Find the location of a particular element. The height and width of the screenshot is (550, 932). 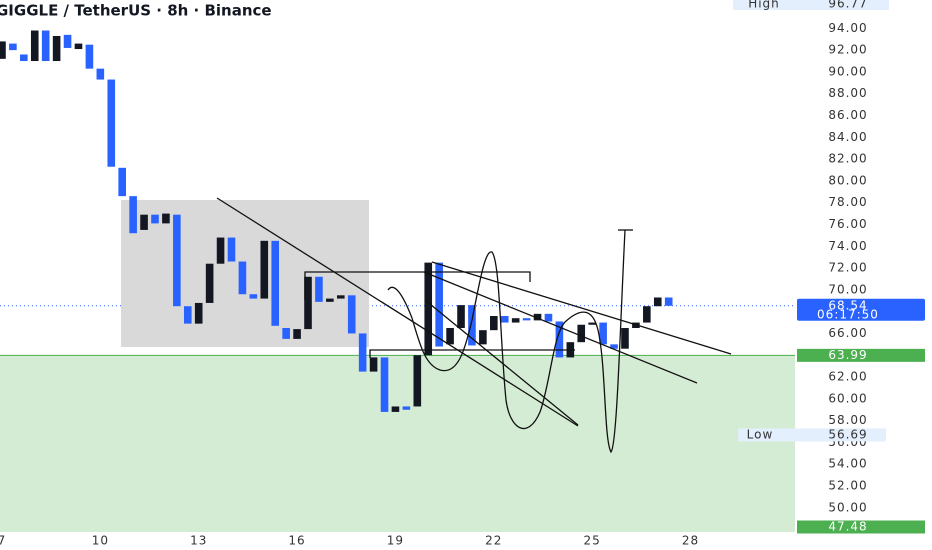

low-value: 56.69 is located at coordinates (847, 434).